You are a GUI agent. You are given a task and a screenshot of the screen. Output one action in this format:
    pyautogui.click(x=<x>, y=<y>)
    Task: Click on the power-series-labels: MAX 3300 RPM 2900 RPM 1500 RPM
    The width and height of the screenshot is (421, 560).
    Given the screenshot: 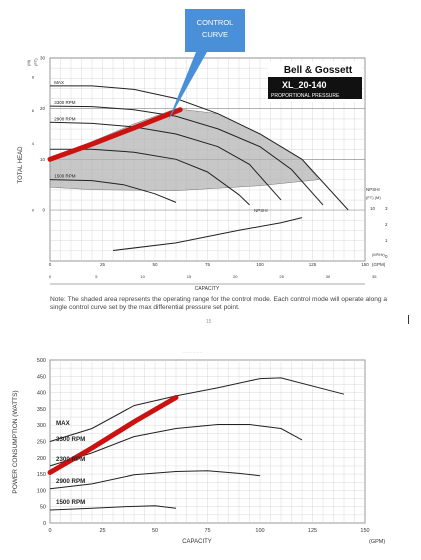 What is the action you would take?
    pyautogui.click(x=70, y=463)
    